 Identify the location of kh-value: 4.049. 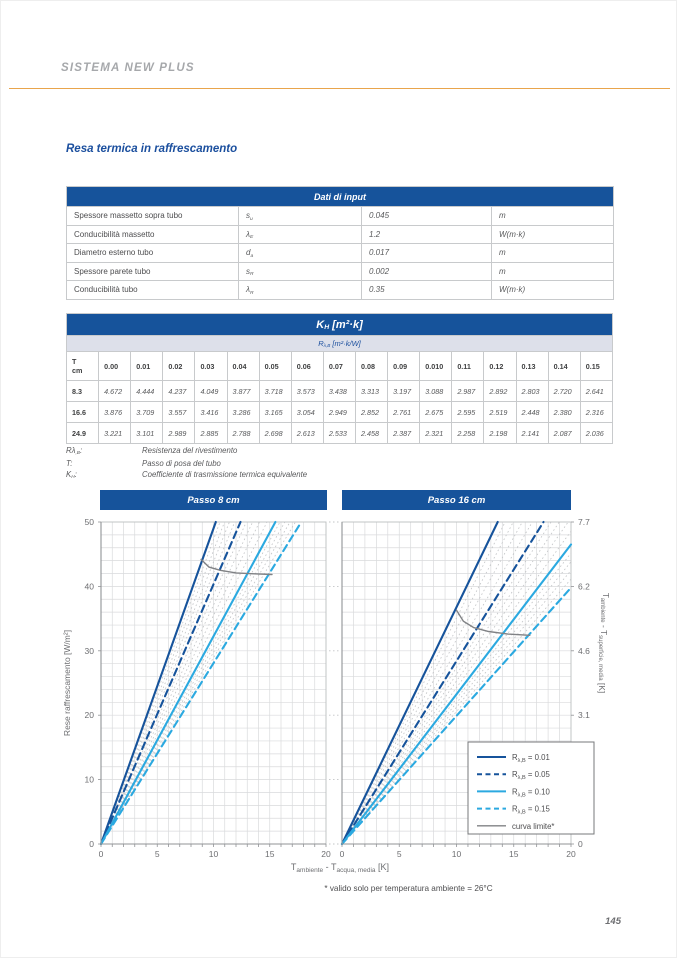
(211, 391).